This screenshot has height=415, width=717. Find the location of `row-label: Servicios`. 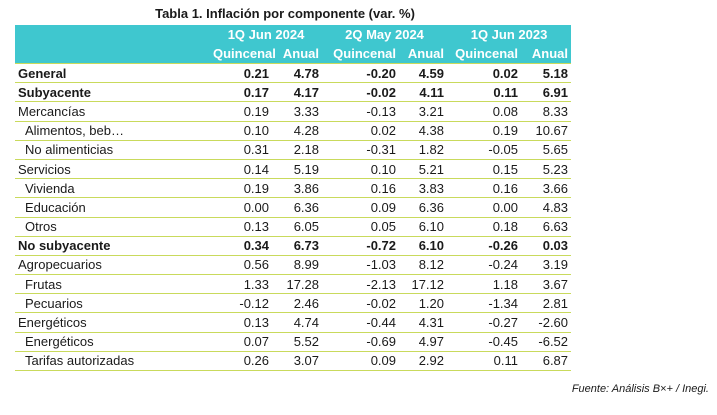

row-label: Servicios is located at coordinates (112, 169).